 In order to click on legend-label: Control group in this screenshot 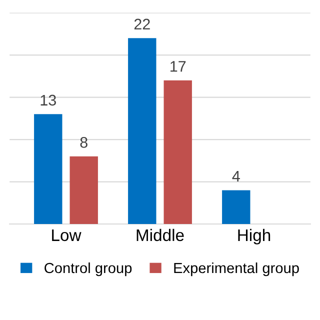, I will do `click(88, 269)`.